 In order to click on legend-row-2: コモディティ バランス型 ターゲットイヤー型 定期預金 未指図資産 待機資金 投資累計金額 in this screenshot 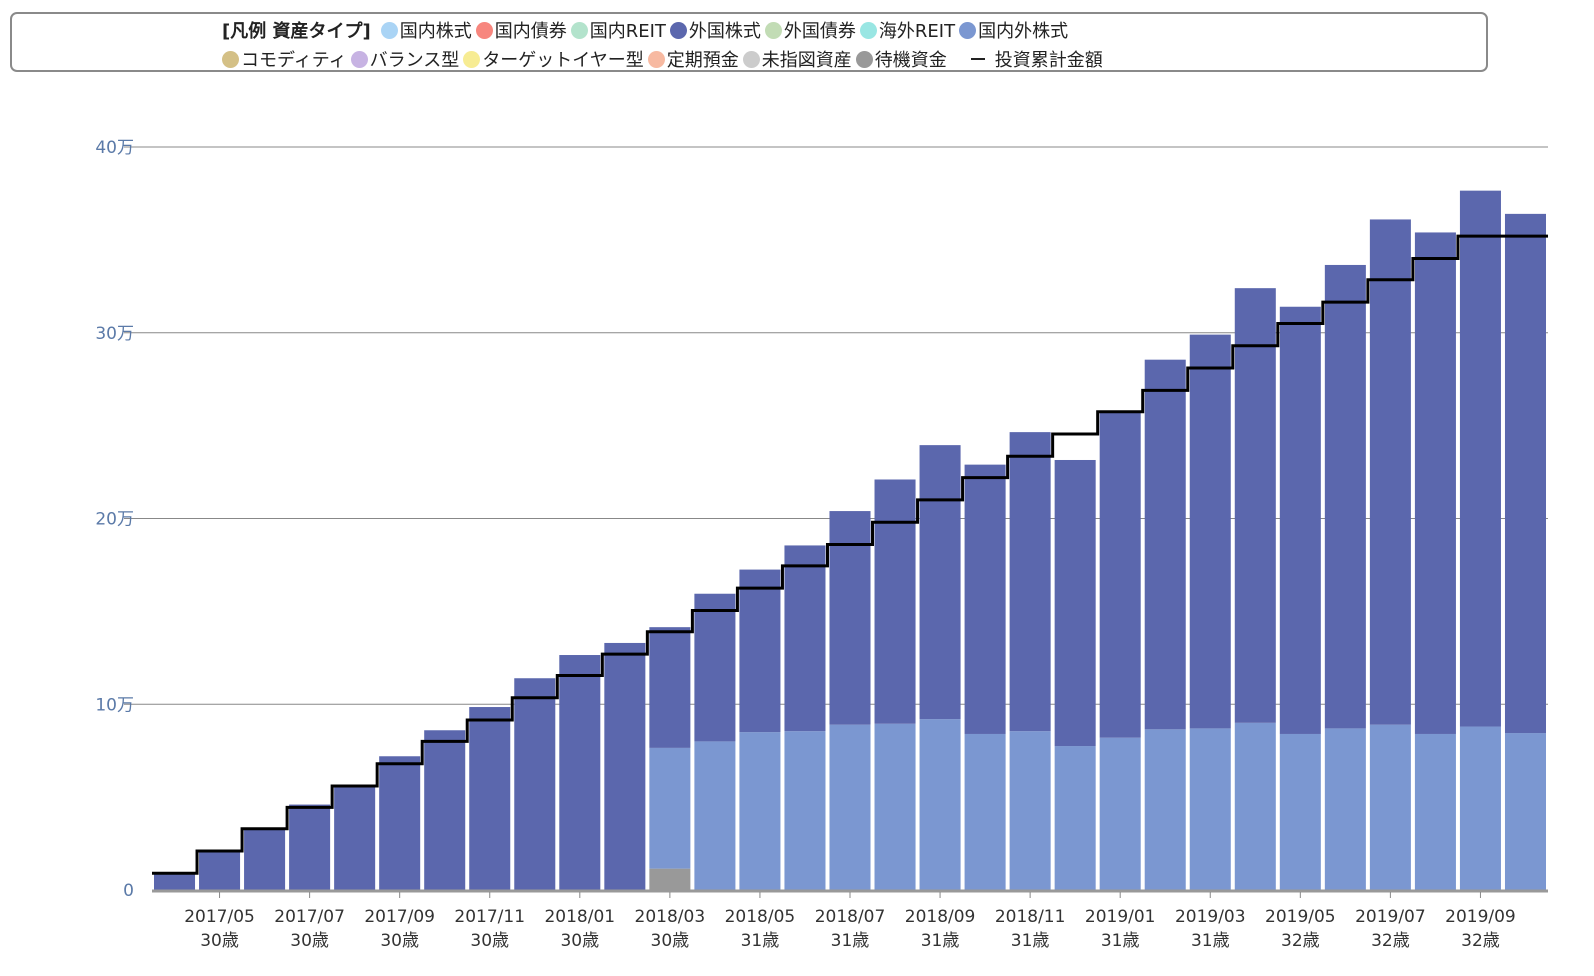, I will do `click(662, 59)`.